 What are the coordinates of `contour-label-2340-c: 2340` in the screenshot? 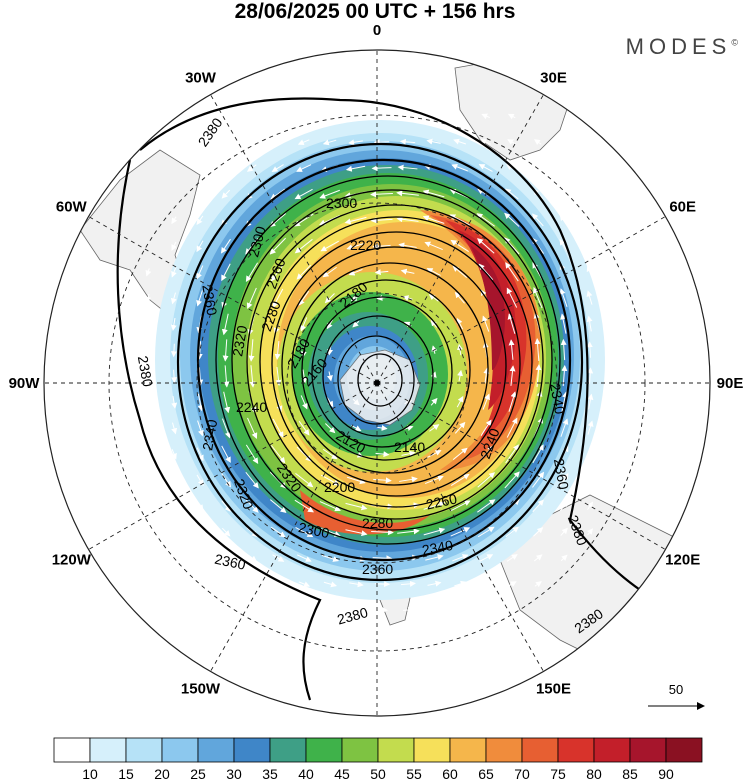 It's located at (438, 547).